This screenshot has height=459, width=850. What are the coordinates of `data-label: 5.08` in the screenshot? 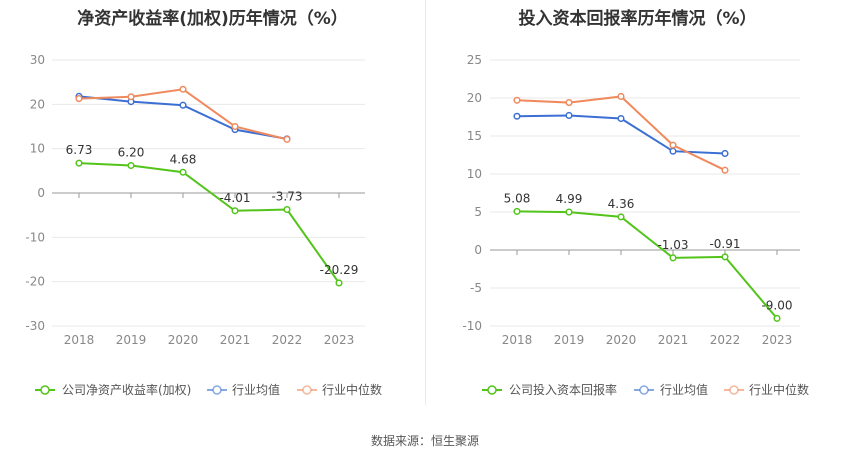 It's located at (517, 198).